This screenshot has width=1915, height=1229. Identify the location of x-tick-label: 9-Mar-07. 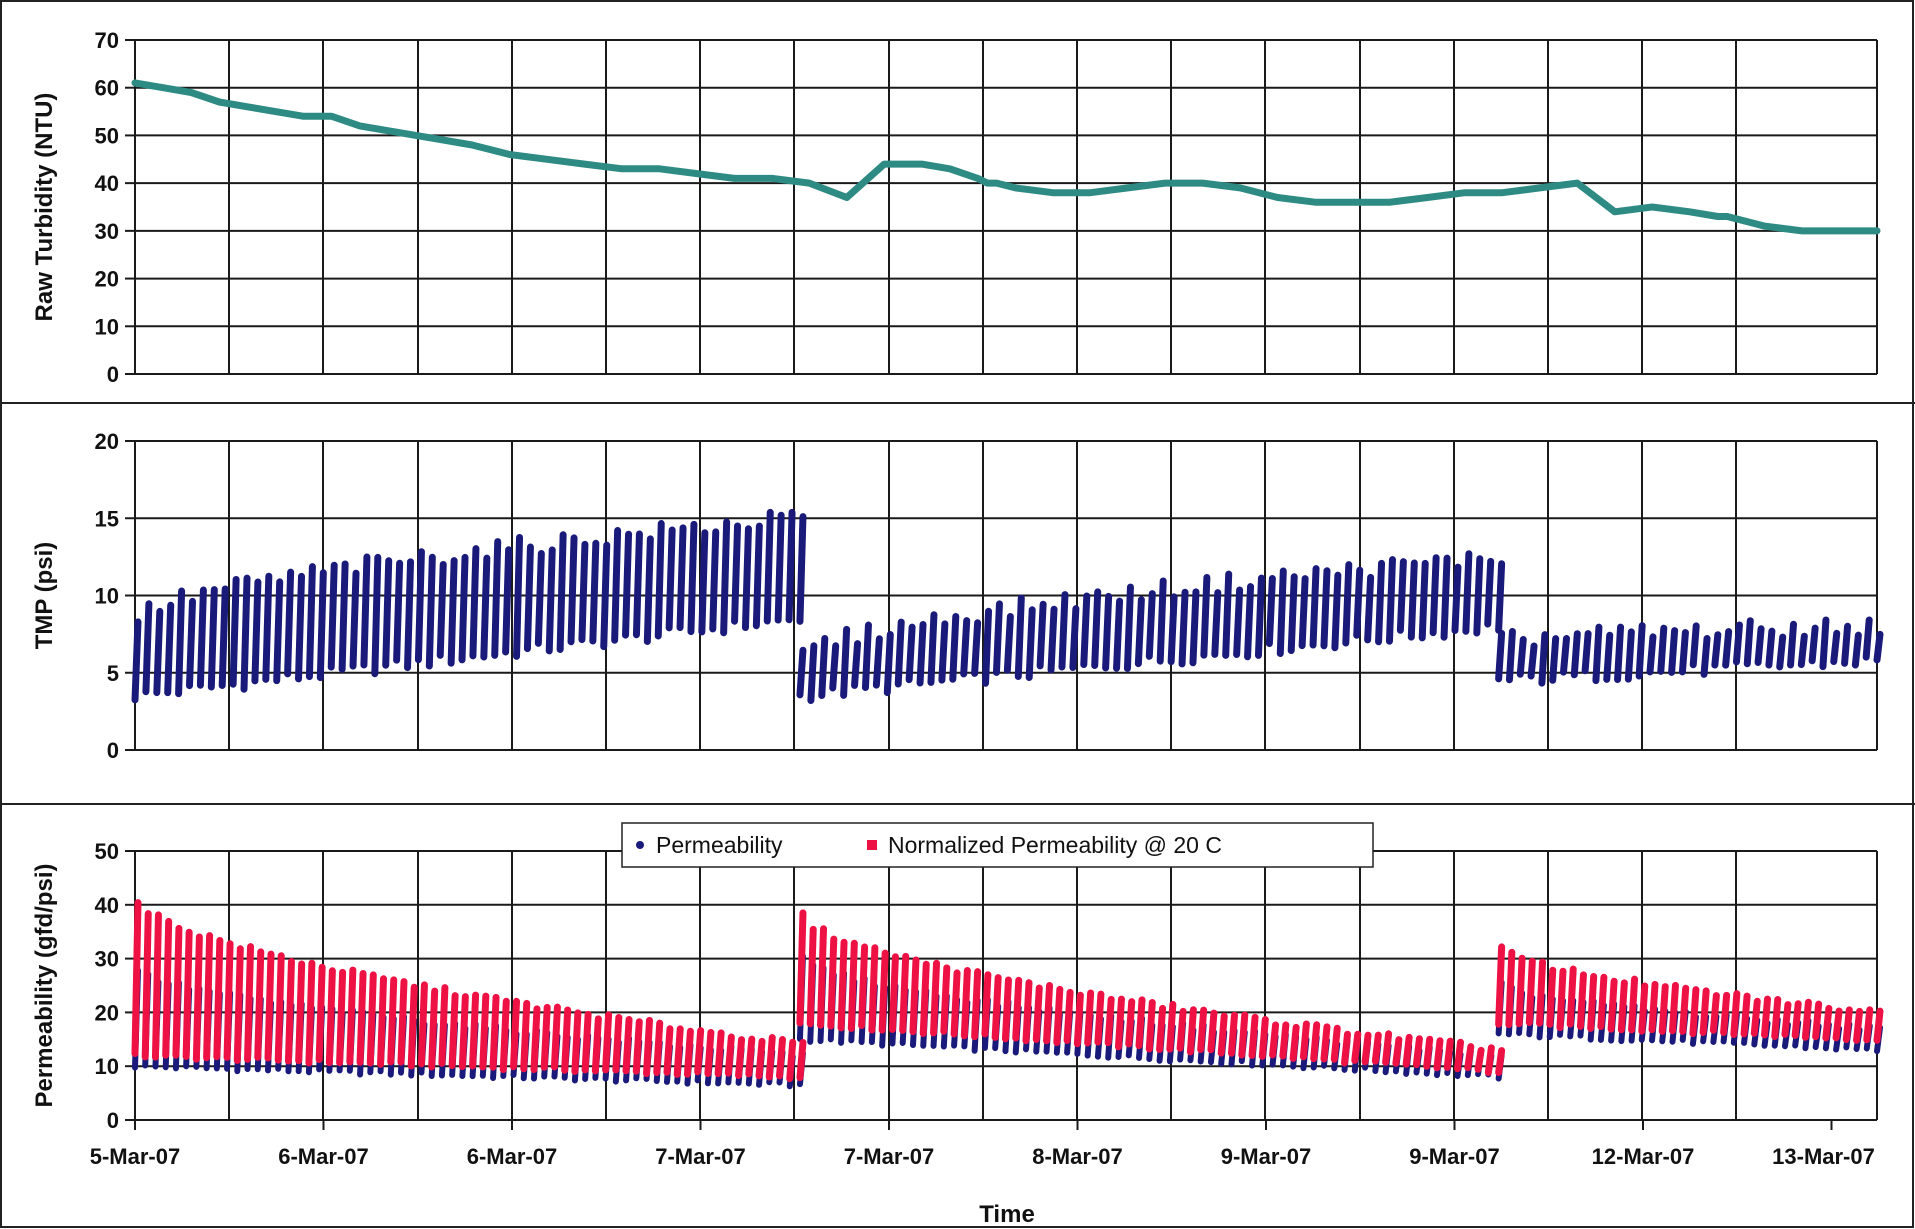
(1266, 1156).